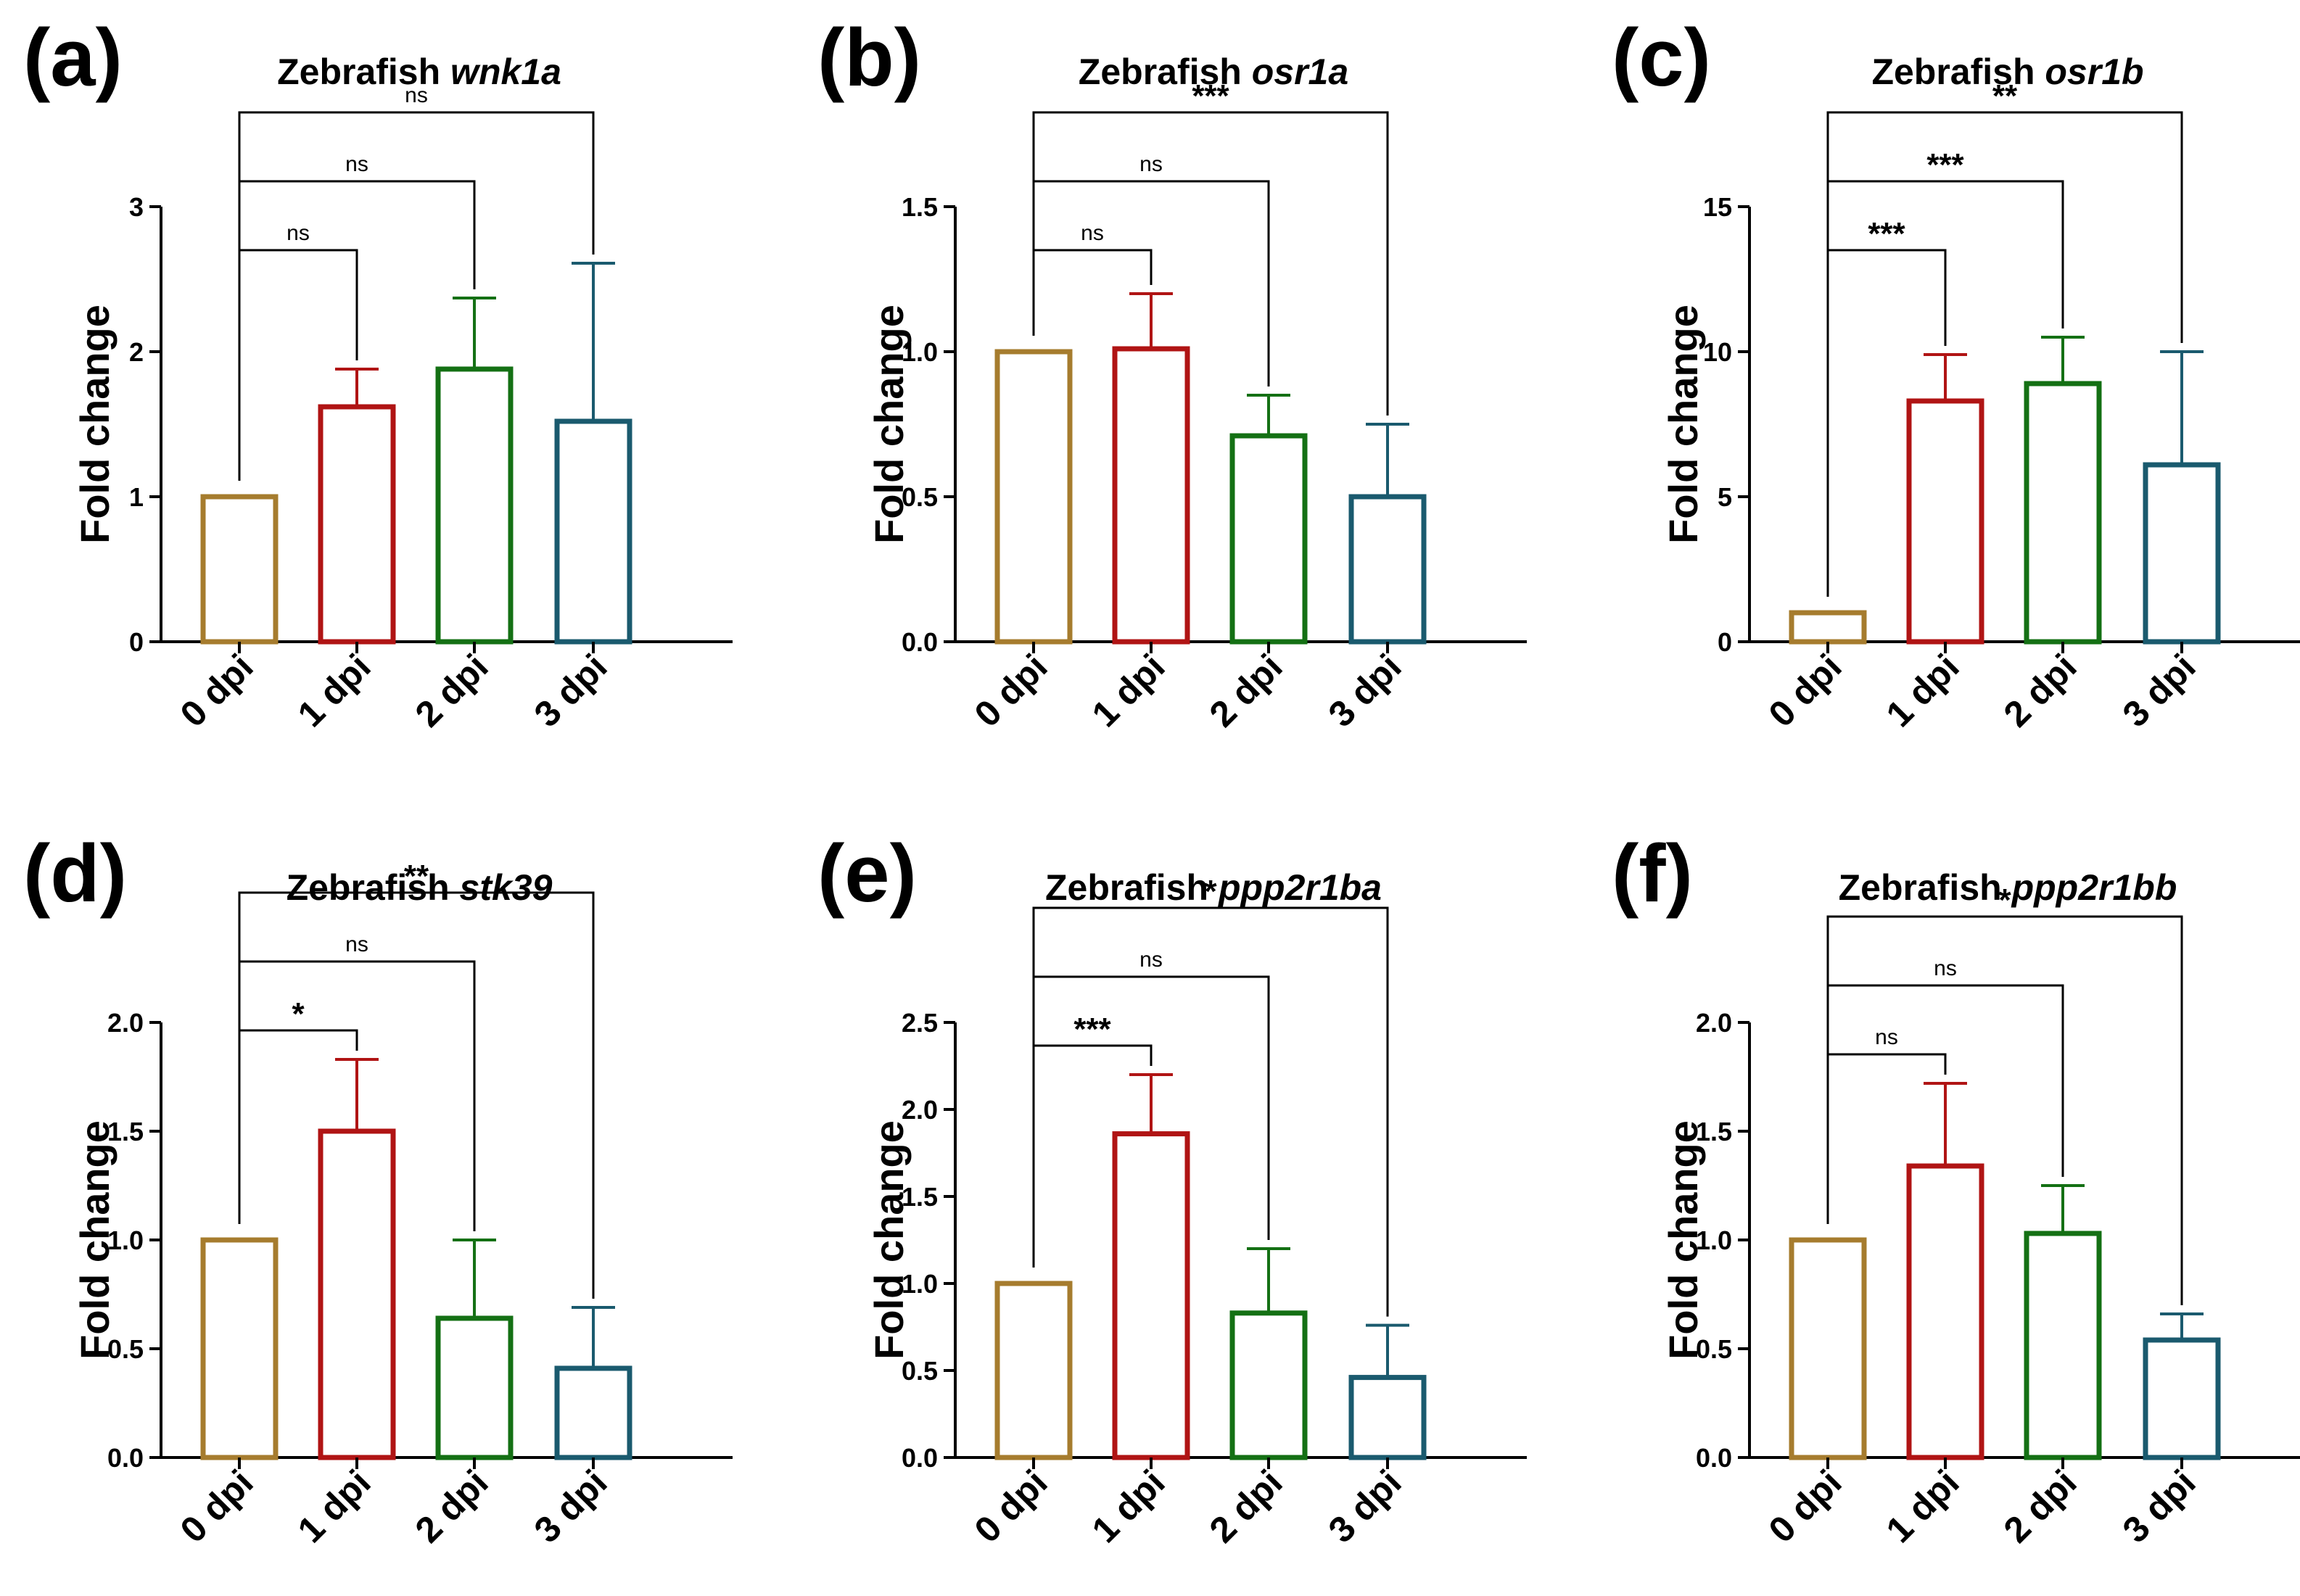 Image resolution: width=2300 pixels, height=1596 pixels. Describe the element at coordinates (505, 71) in the screenshot. I see `title-gene: wnk1a` at that location.